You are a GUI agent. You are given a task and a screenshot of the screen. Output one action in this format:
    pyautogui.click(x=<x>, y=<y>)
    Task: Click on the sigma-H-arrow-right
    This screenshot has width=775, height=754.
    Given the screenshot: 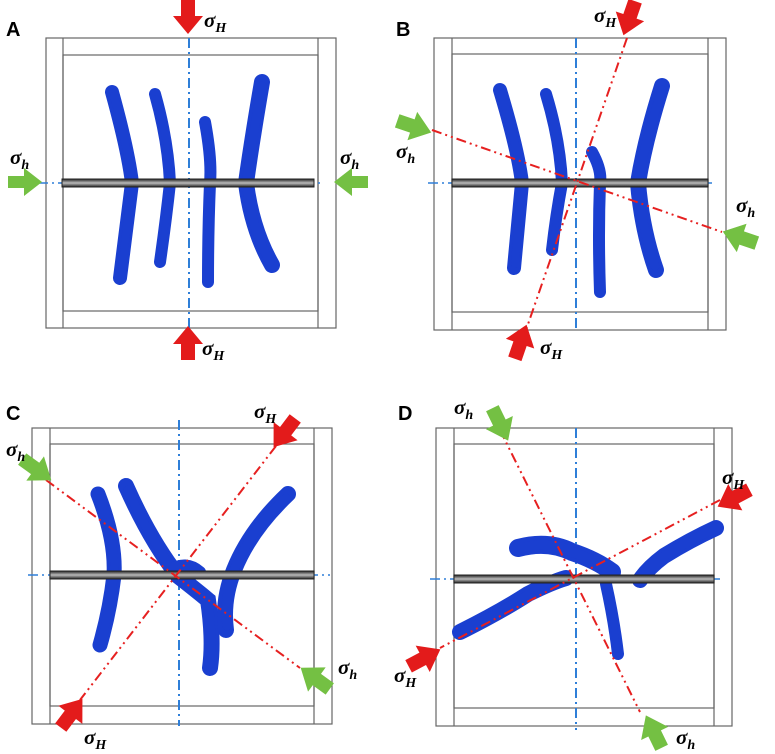 What is the action you would take?
    pyautogui.click(x=735, y=497)
    